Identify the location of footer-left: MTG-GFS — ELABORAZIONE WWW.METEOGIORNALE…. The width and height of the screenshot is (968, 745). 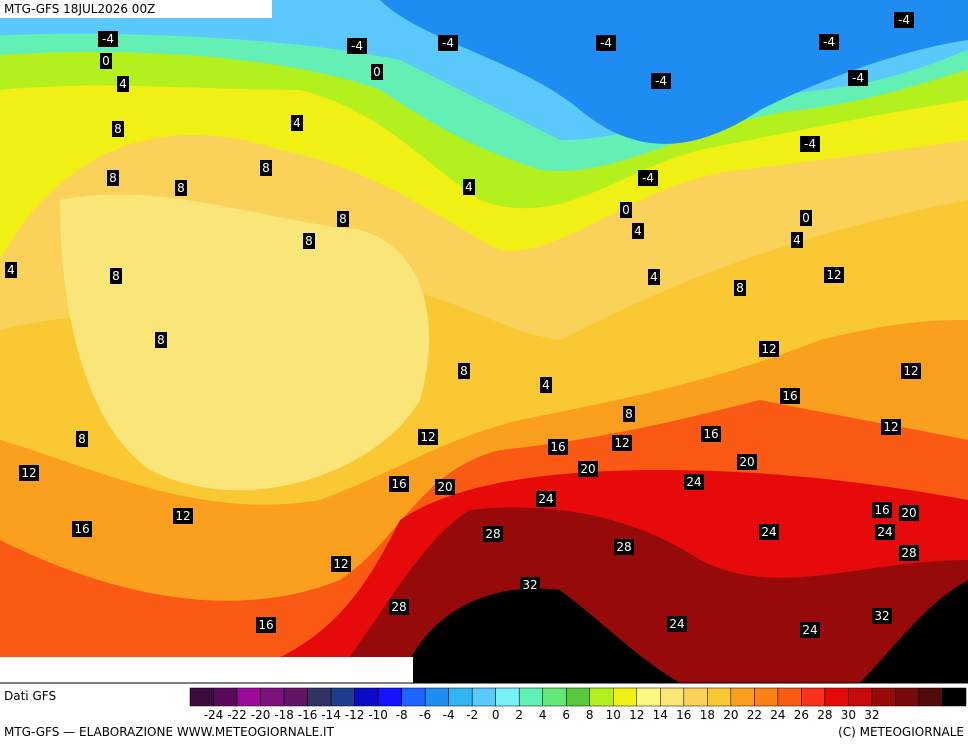
(169, 732).